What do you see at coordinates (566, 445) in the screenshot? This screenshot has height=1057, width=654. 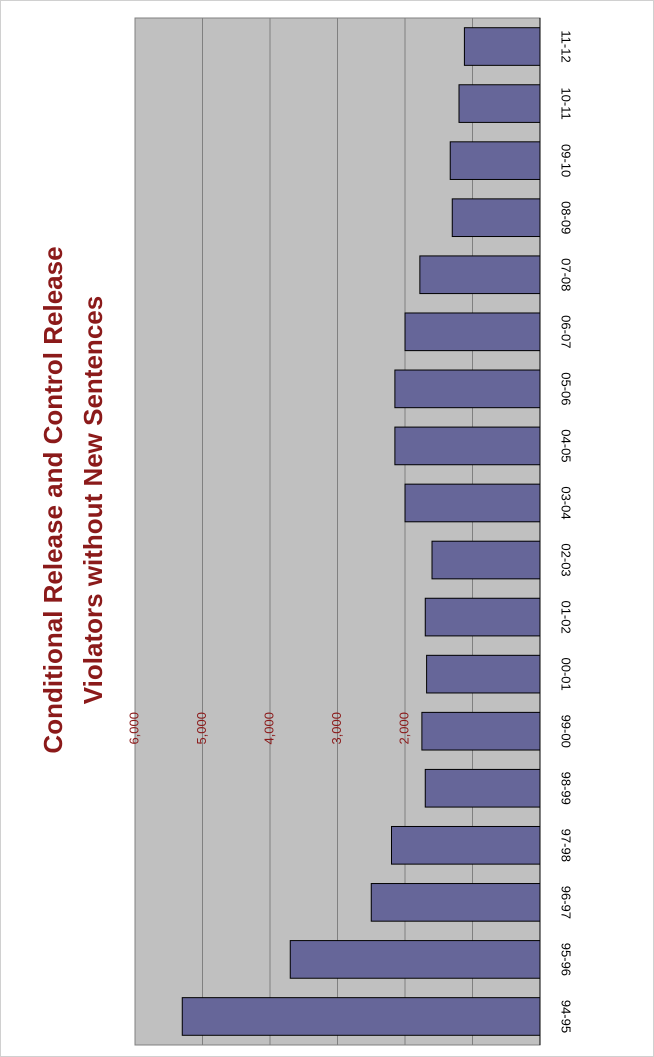 I see `x-tick-label: 04-05` at bounding box center [566, 445].